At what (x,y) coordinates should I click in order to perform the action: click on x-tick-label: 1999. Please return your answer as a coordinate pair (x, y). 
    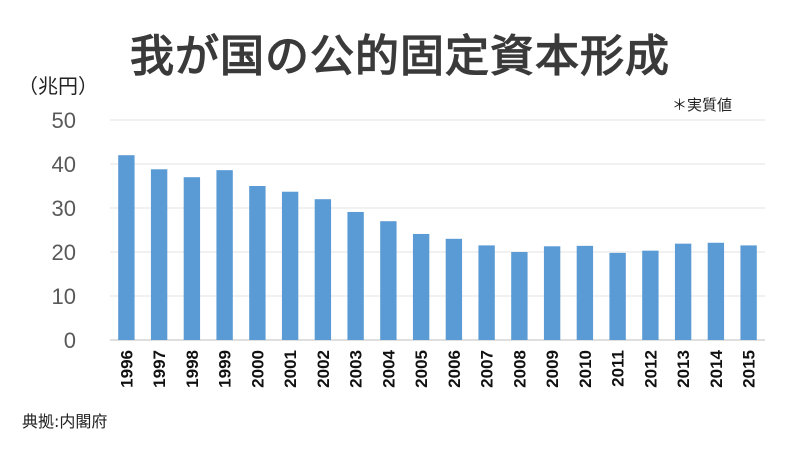
    Looking at the image, I should click on (225, 369).